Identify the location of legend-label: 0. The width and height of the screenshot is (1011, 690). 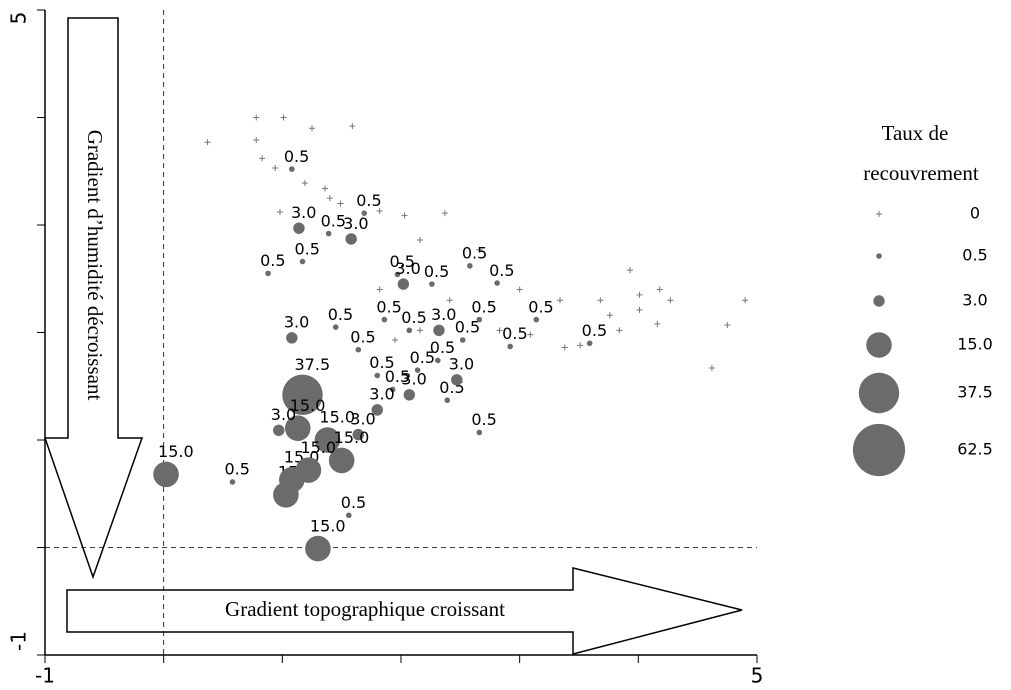
(975, 213).